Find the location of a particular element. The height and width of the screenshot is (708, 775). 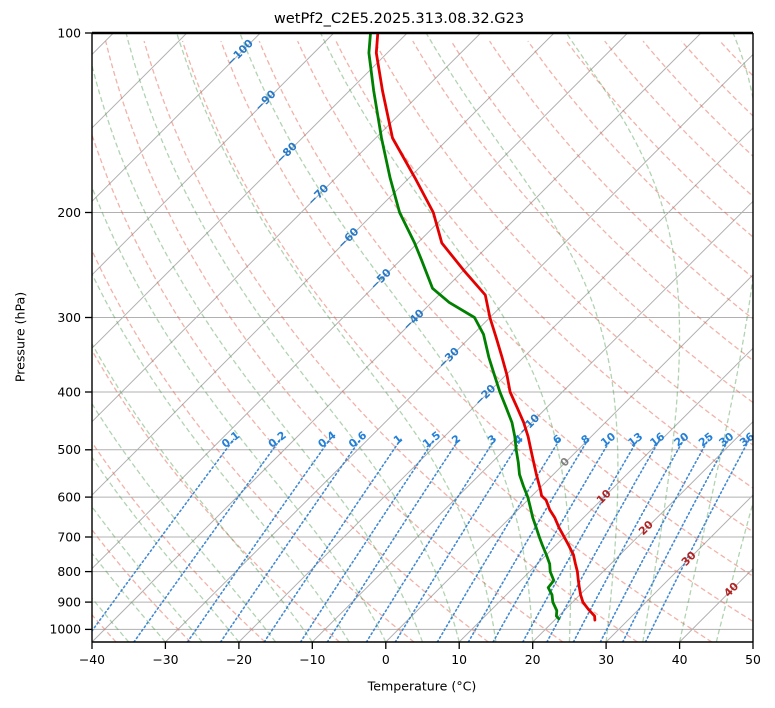

svg-text: 900 is located at coordinates (69, 601).